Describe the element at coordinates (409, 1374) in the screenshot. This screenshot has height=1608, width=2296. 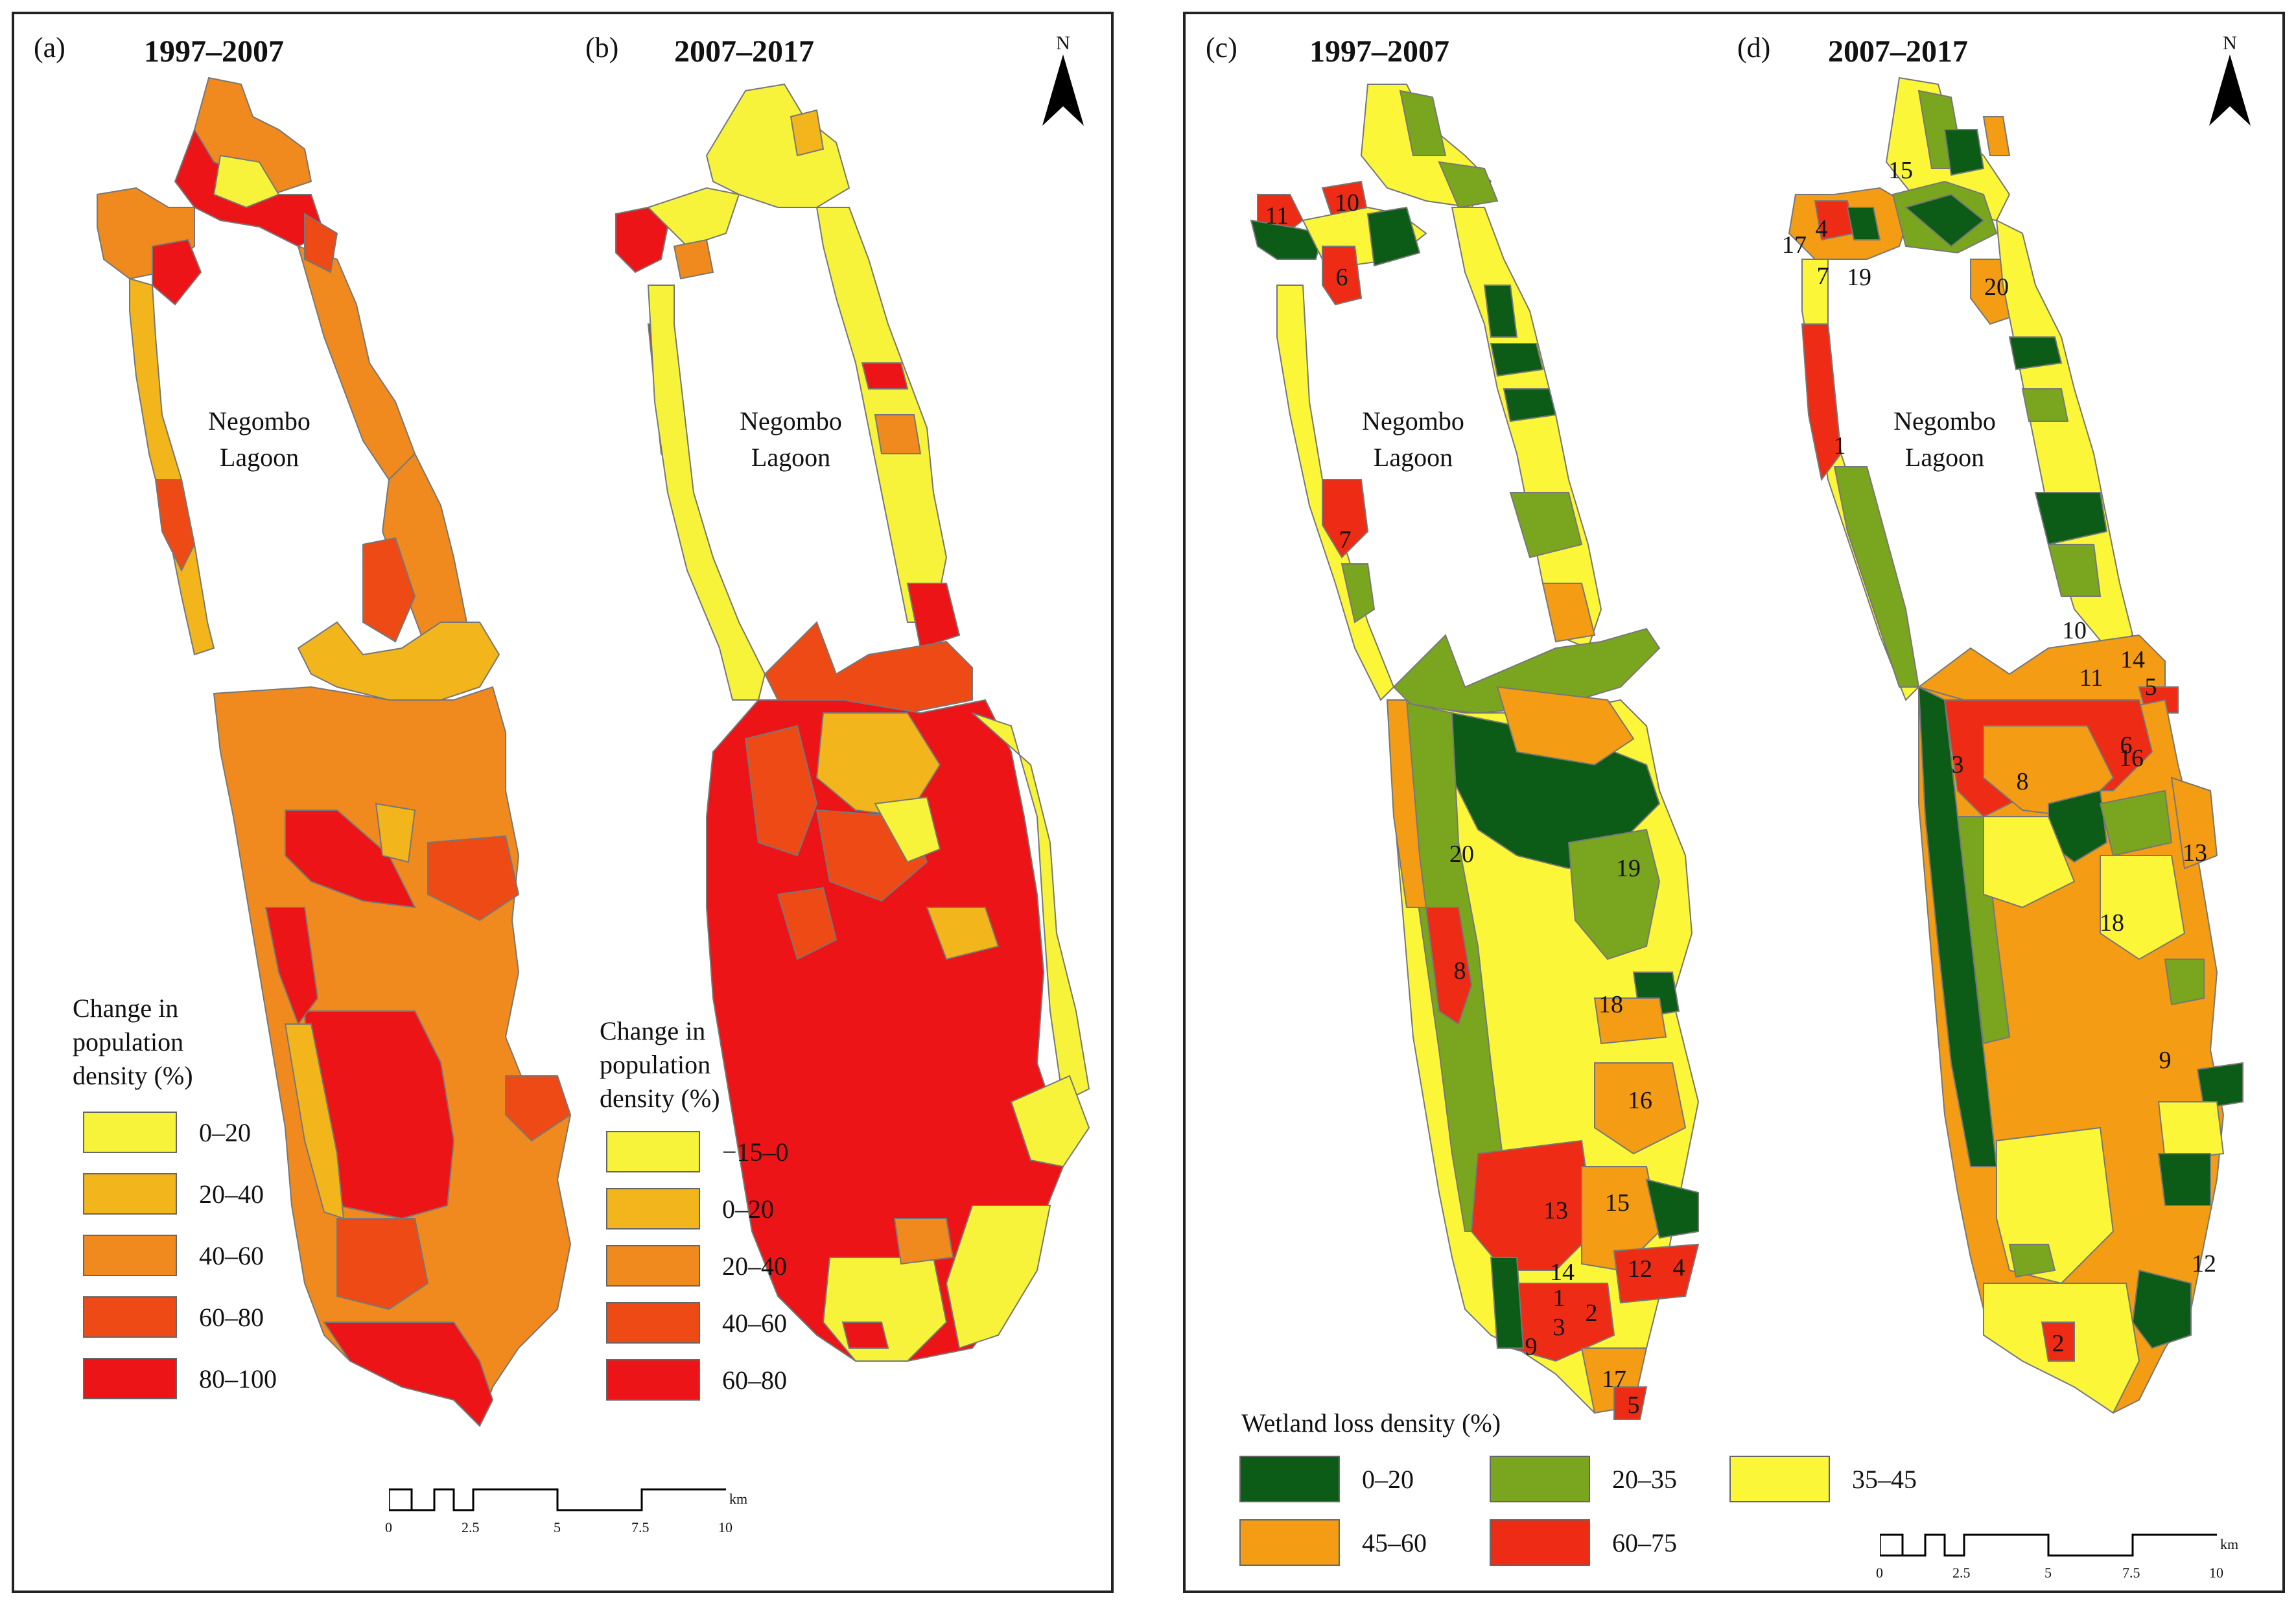
I see `map-a-s-tip` at that location.